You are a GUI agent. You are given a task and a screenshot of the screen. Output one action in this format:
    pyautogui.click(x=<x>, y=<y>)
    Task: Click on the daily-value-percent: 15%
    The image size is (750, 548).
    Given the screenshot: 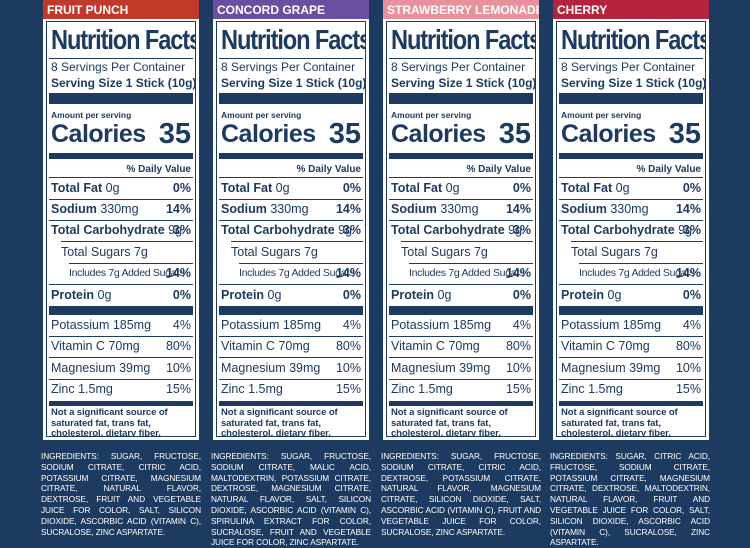 What is the action you would take?
    pyautogui.click(x=348, y=389)
    